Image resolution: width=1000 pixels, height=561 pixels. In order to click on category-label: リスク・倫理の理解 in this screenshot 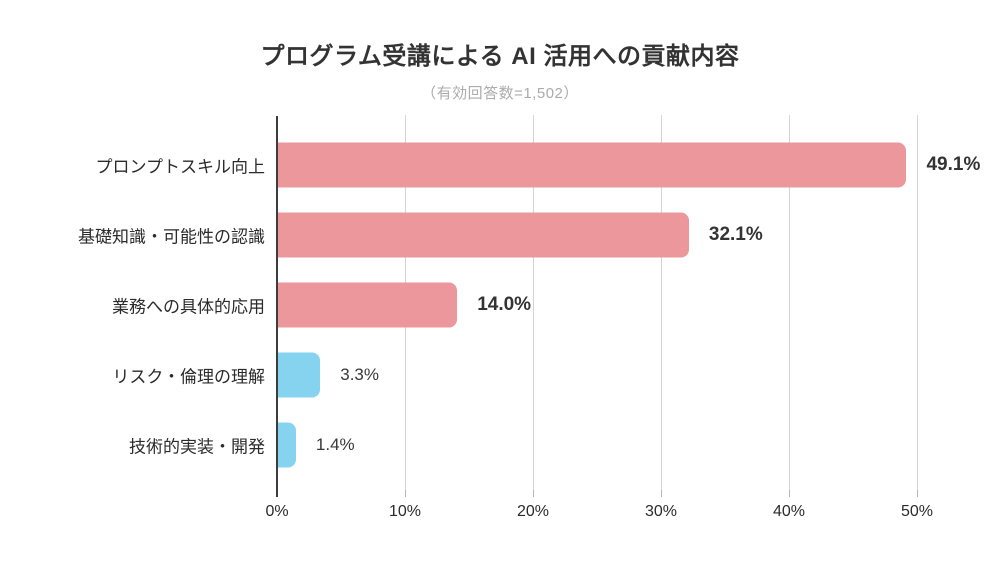, I will do `click(188, 377)`.